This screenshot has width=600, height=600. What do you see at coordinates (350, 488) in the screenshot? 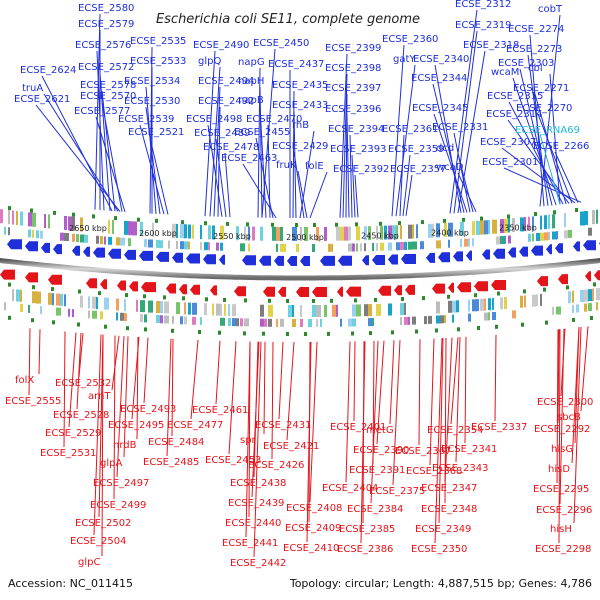
I see `reverse-gene-label: ECSE_2404` at bounding box center [350, 488].